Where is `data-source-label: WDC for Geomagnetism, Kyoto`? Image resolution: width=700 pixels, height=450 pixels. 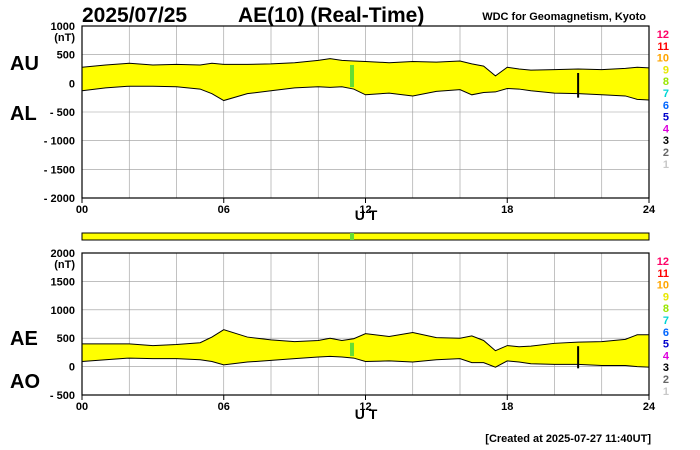 data-source-label: WDC for Geomagnetism, Kyoto is located at coordinates (564, 17).